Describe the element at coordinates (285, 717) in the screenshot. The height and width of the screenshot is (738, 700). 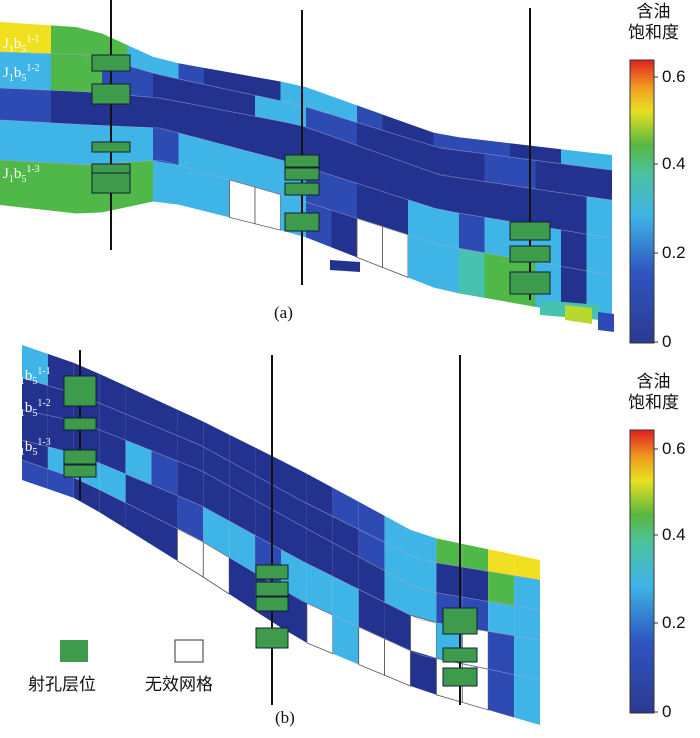
I see `panel-b-caption: (b)` at that location.